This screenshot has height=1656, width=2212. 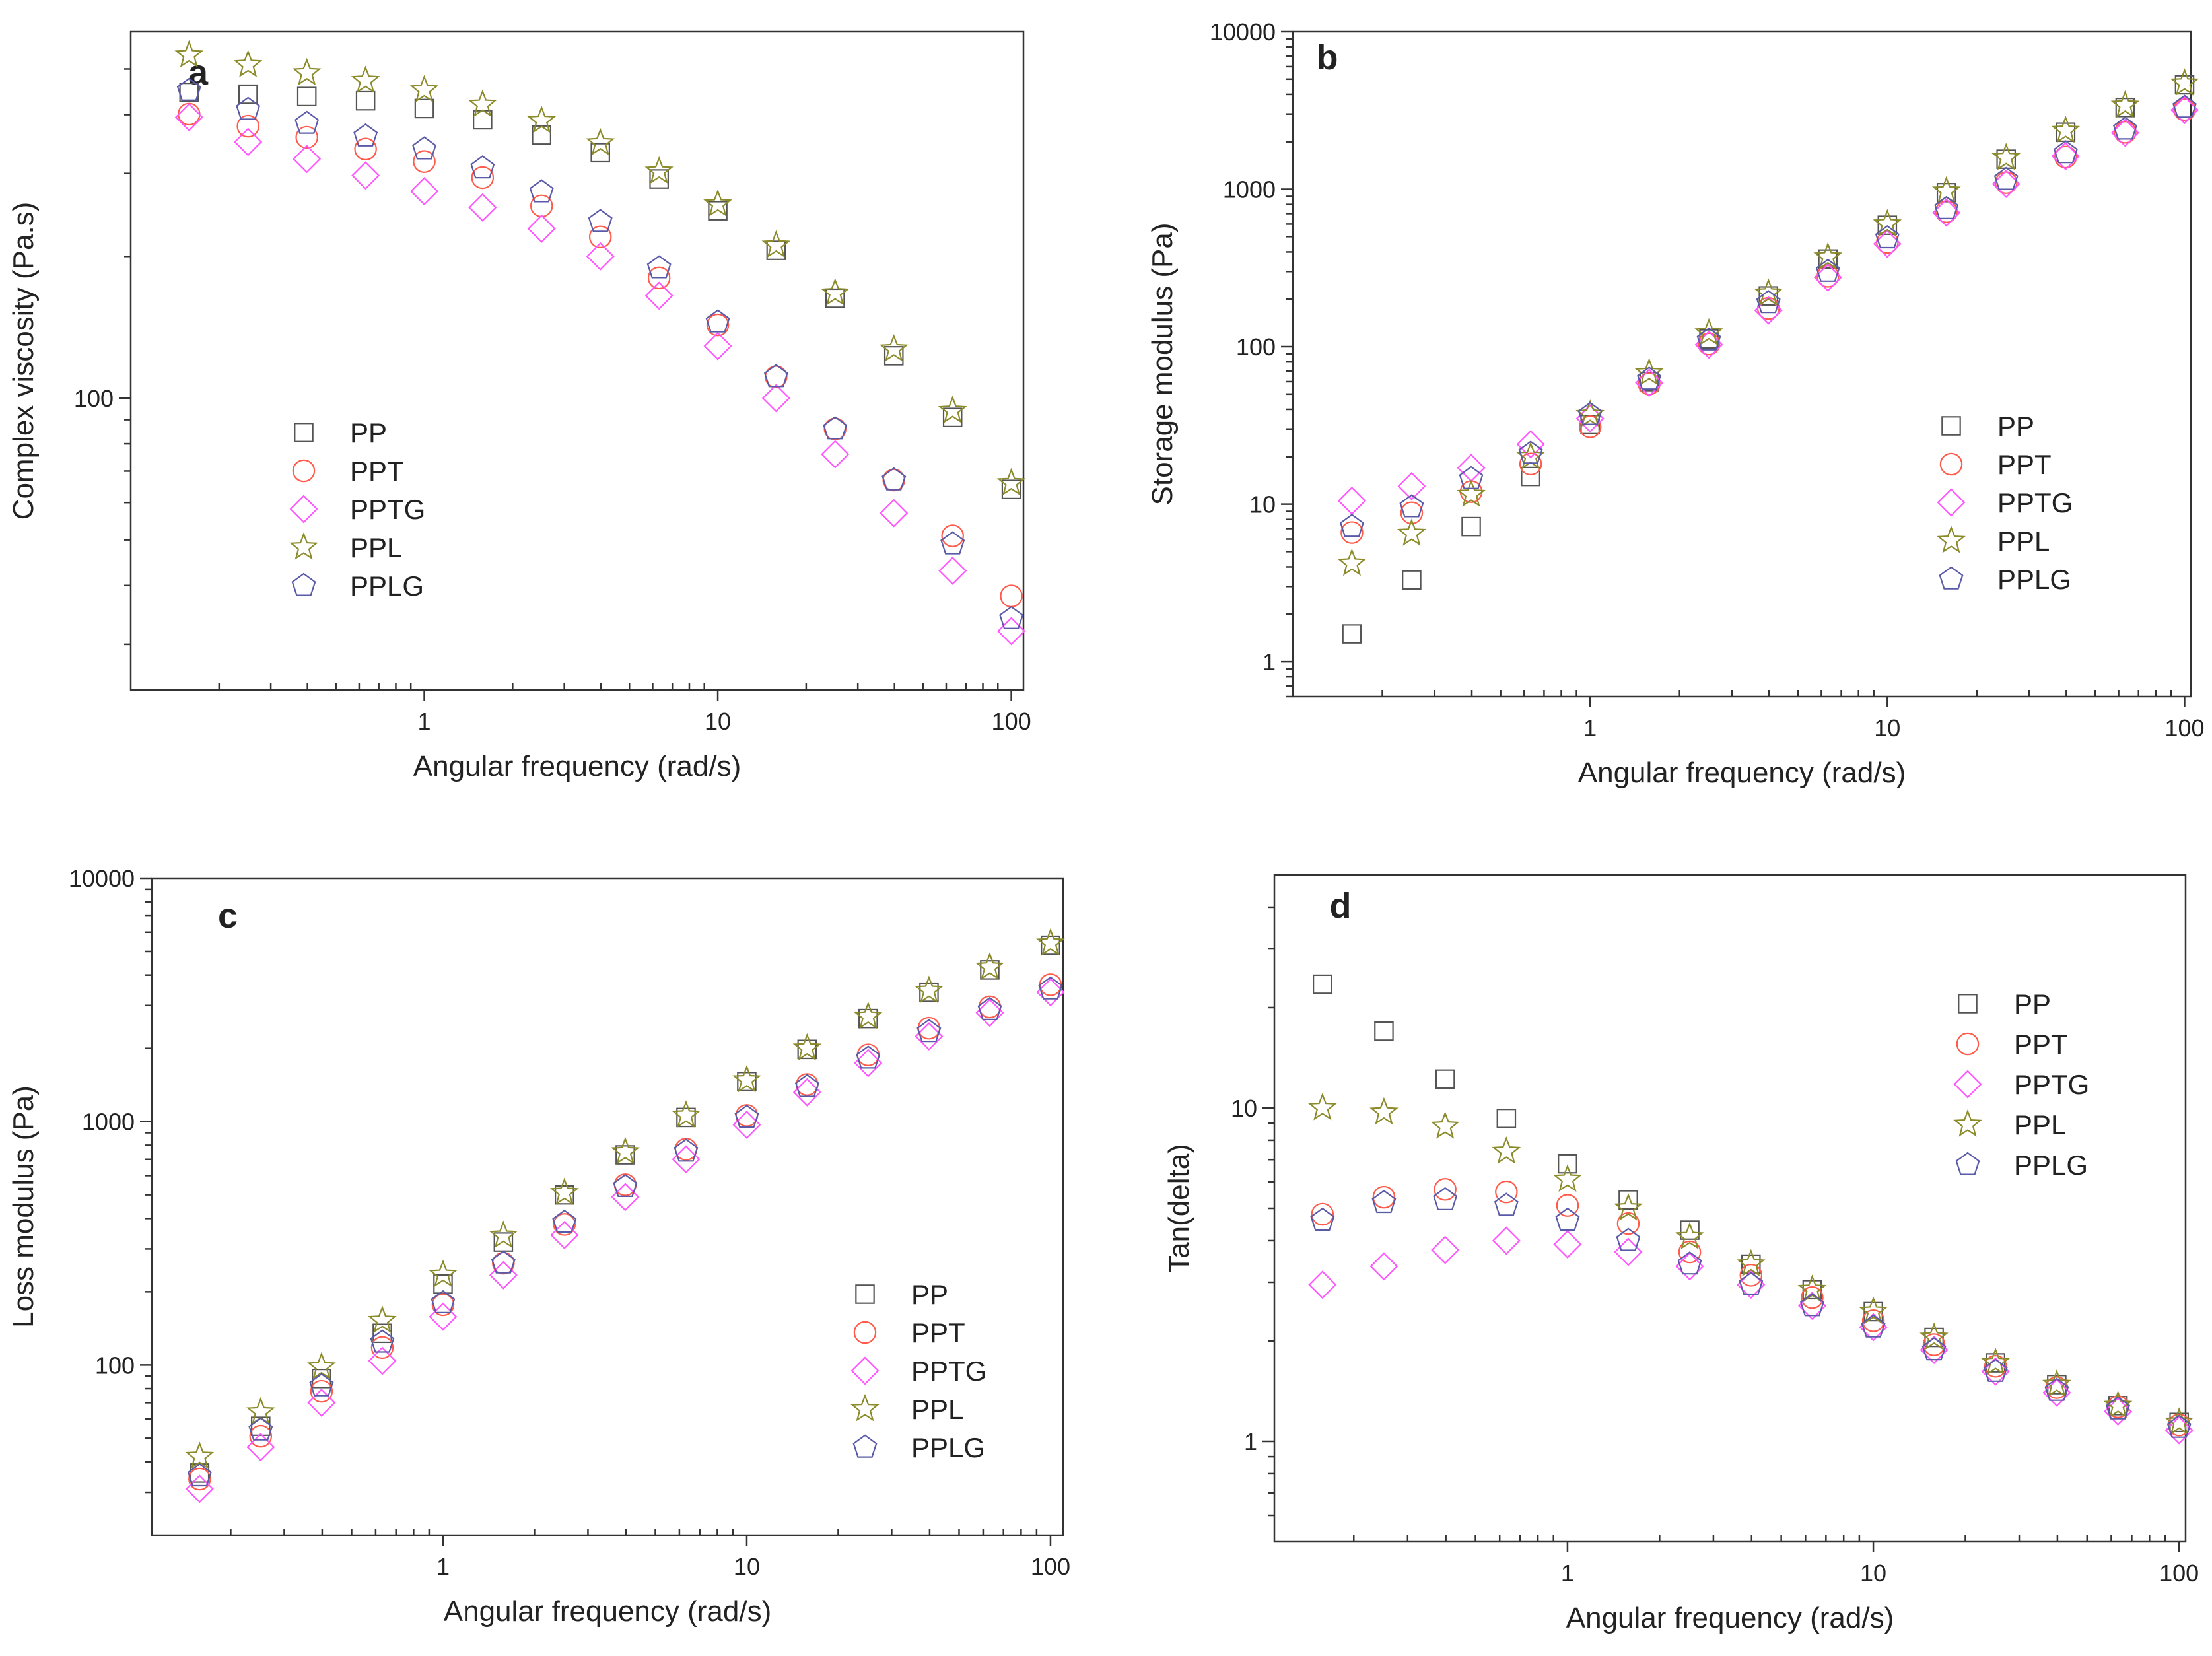 I want to click on x-tick-label-c: 100, so click(x=1050, y=1566).